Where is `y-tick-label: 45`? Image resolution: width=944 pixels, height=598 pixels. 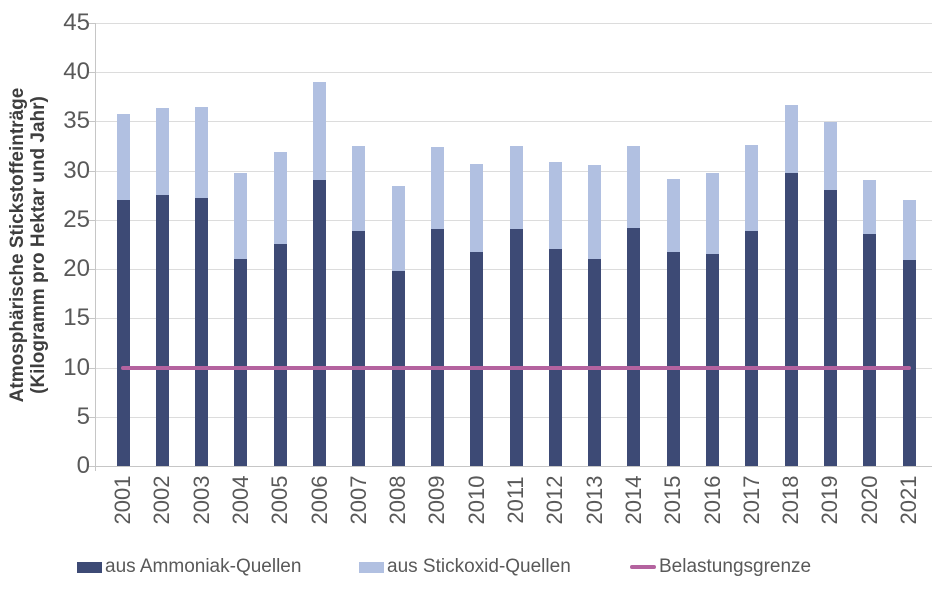 y-tick-label: 45 is located at coordinates (76, 22).